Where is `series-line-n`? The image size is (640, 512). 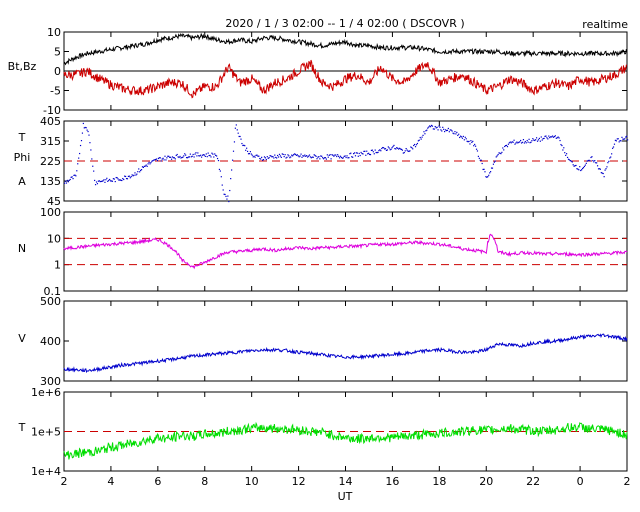
series-line-n is located at coordinates (345, 251).